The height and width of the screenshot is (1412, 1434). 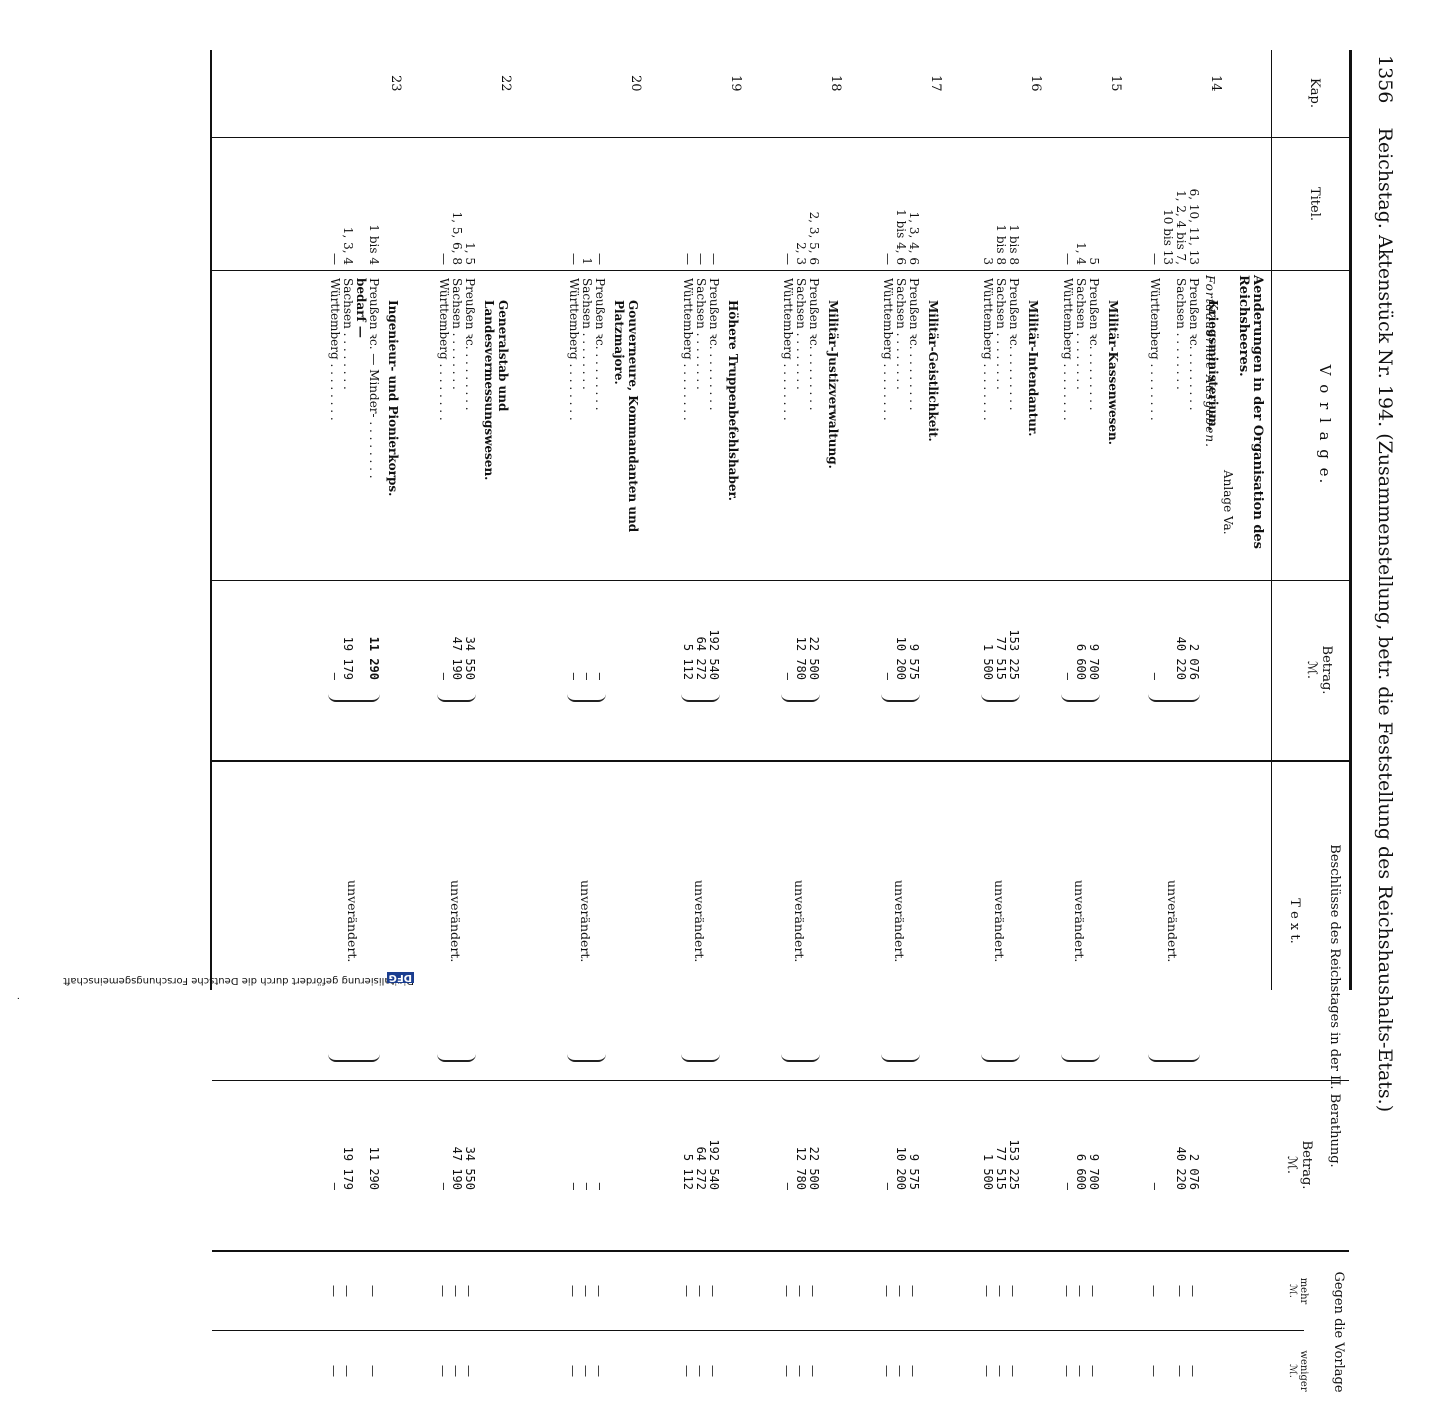 I want to click on titel-cell: 5, so click(x=1094, y=261).